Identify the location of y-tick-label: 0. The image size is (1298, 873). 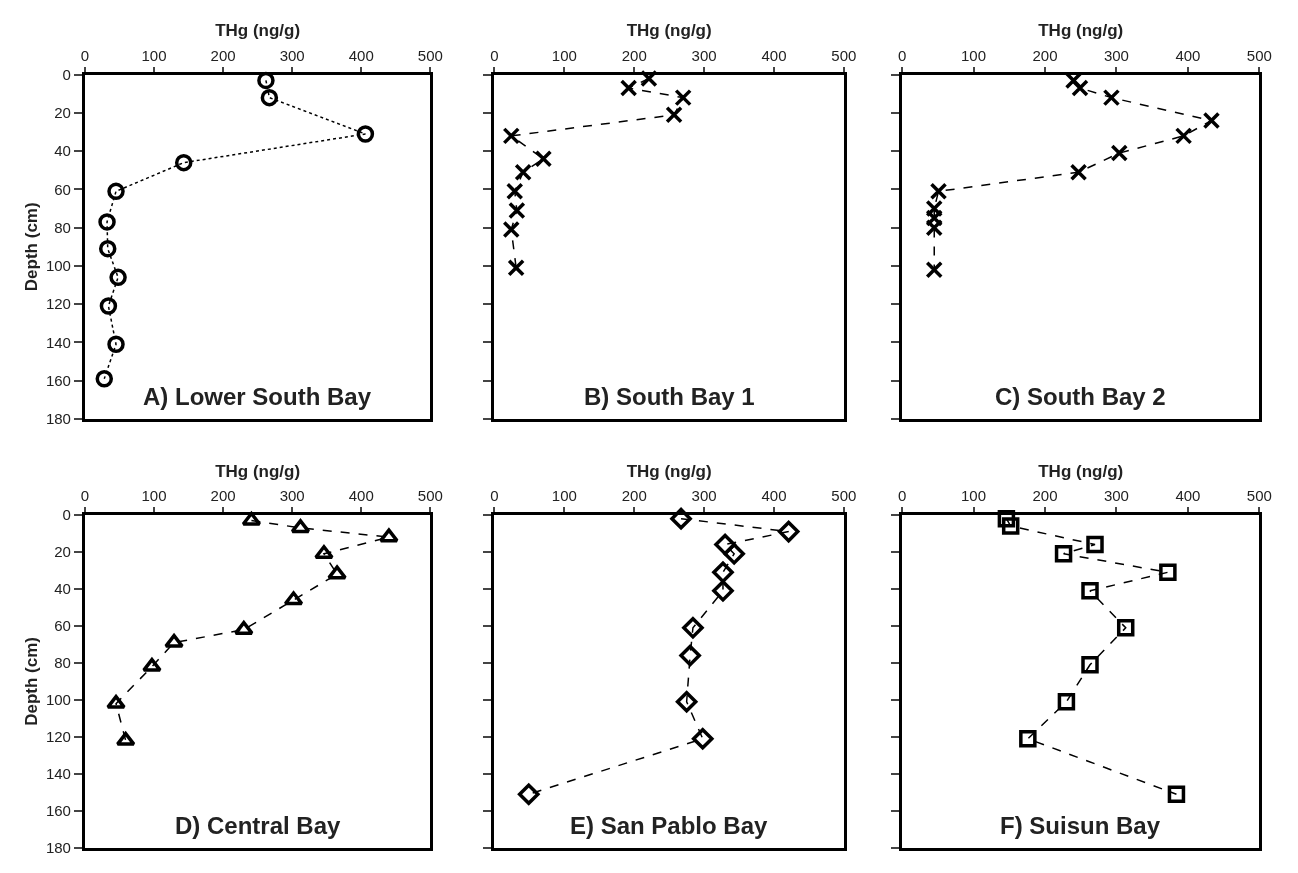
(66, 74).